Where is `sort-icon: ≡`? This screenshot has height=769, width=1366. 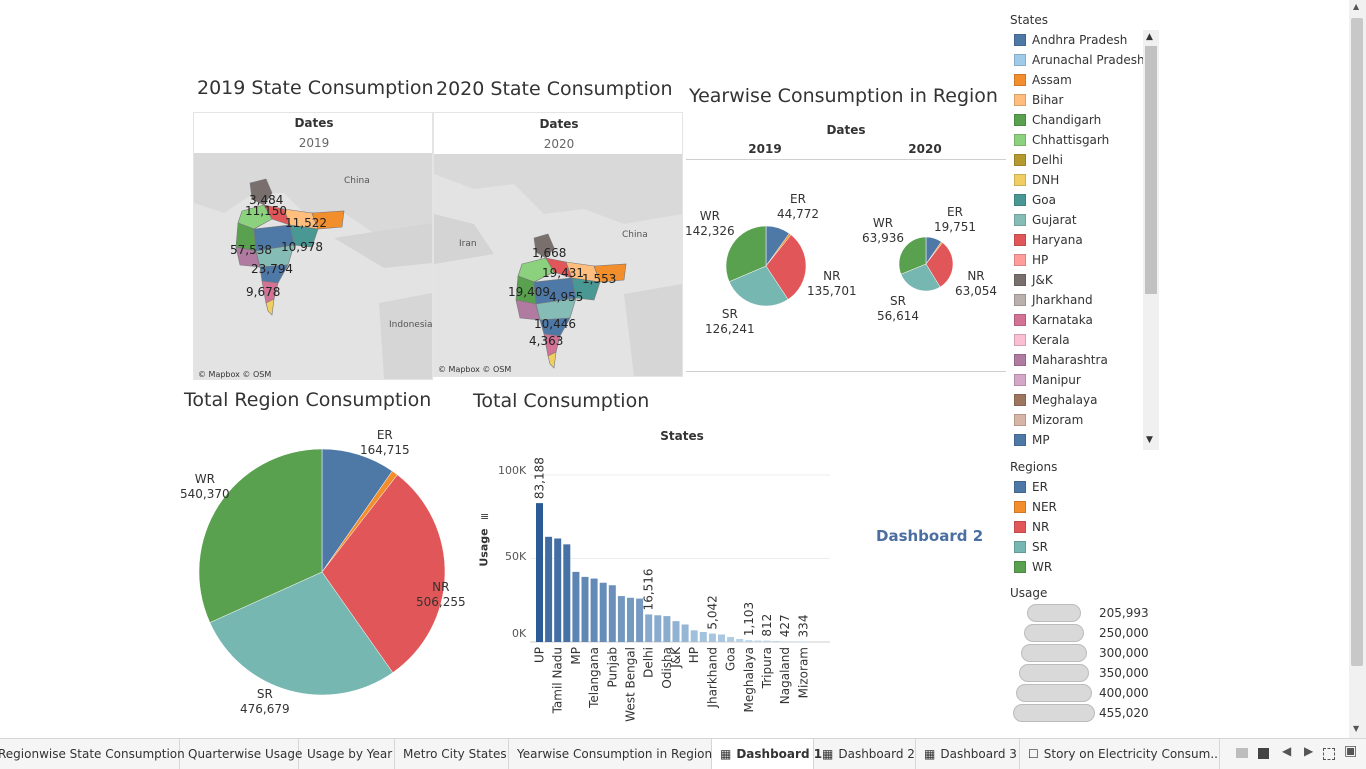 sort-icon: ≡ is located at coordinates (485, 516).